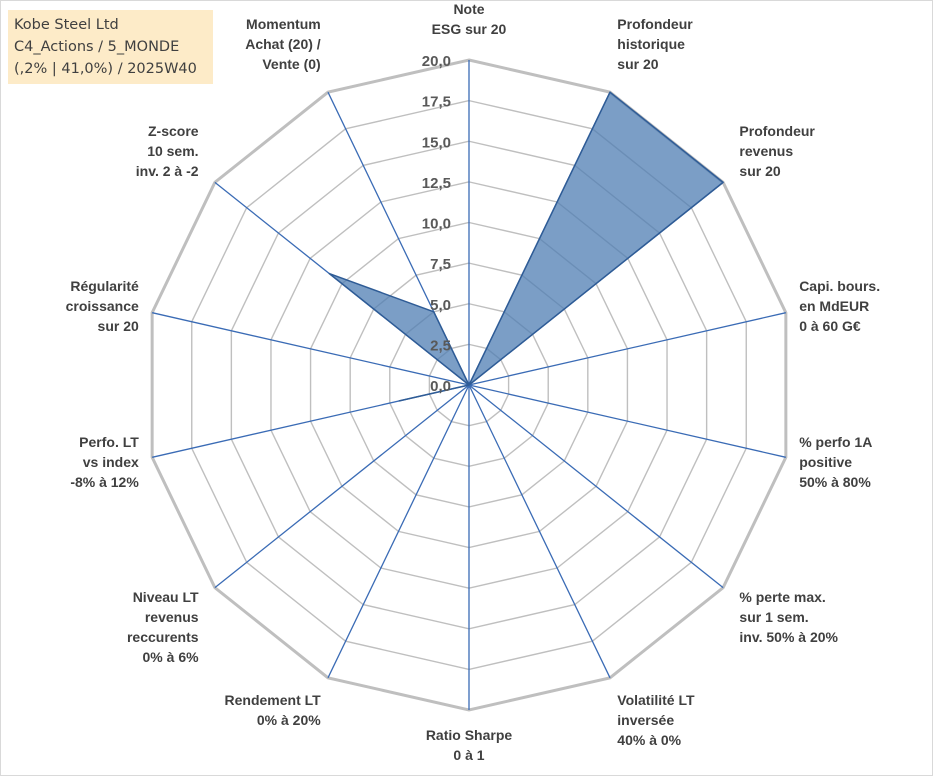  I want to click on axis-label-line: 0 à 60 G€, so click(830, 326).